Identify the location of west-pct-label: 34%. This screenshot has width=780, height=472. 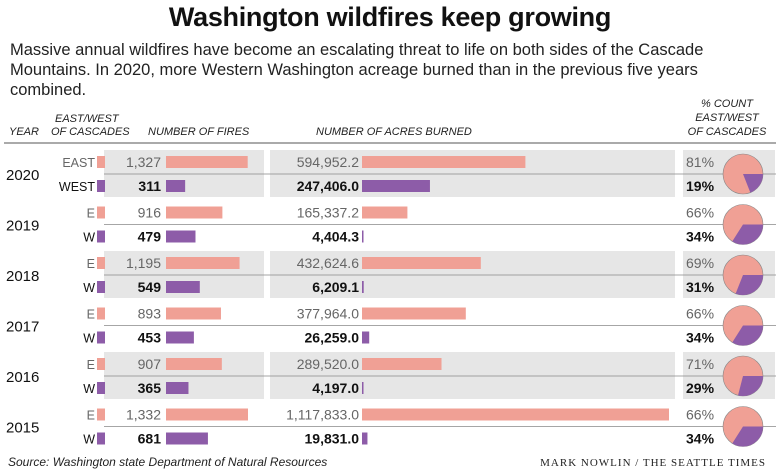
(700, 439).